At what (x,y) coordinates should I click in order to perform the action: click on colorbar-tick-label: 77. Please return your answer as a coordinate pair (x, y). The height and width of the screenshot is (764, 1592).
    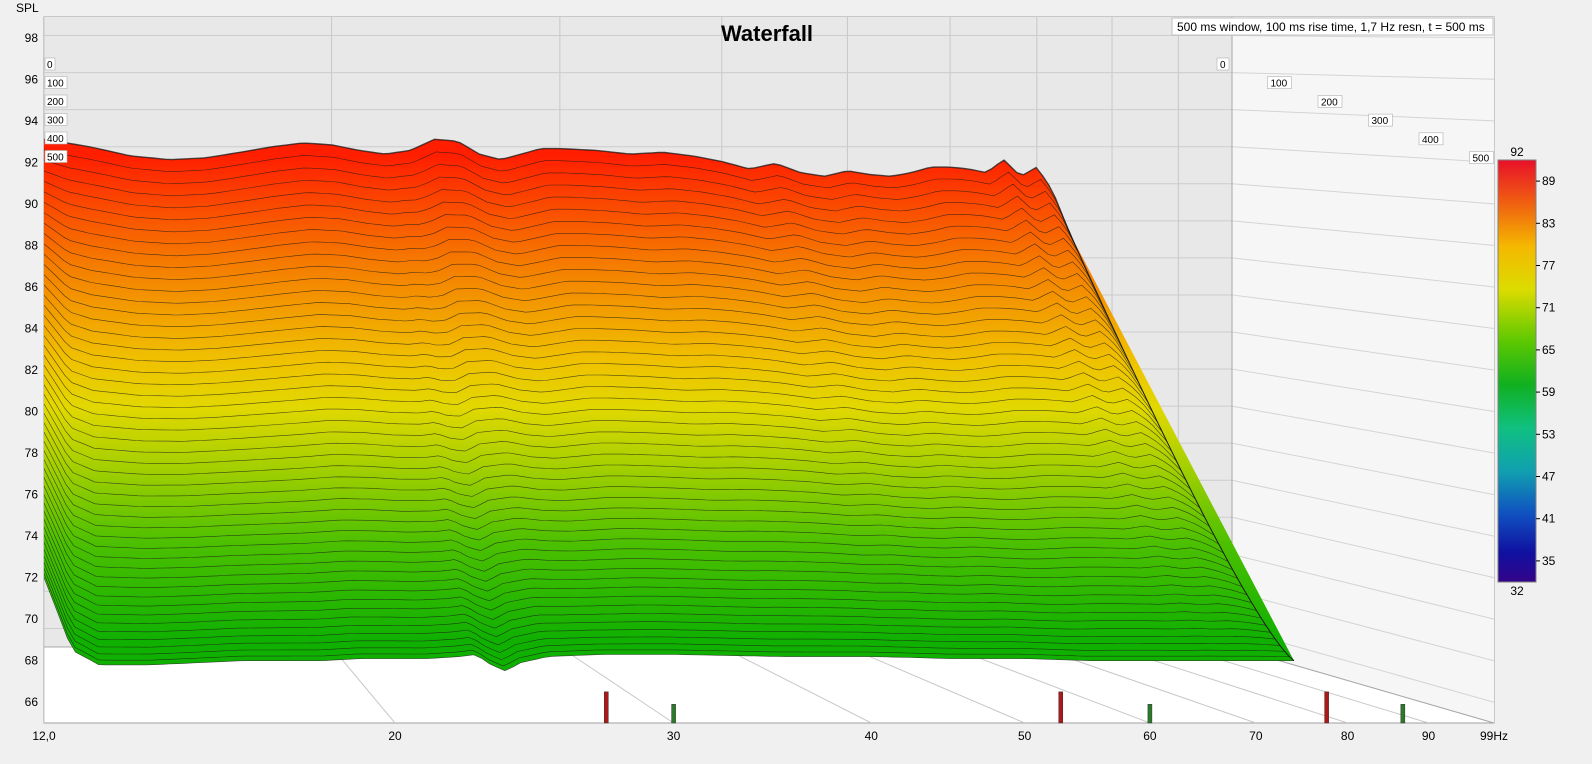
    Looking at the image, I should click on (1549, 266).